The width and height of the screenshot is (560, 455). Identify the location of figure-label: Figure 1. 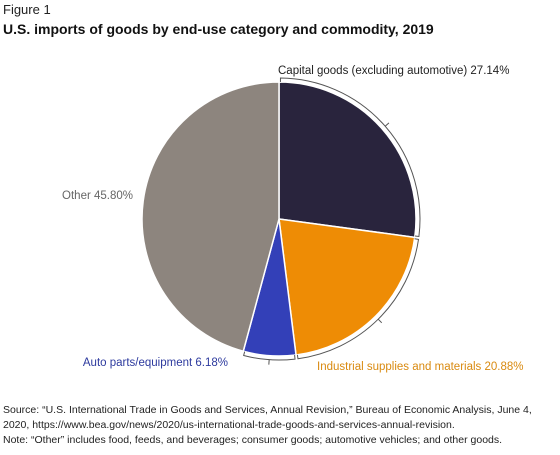
(27, 9).